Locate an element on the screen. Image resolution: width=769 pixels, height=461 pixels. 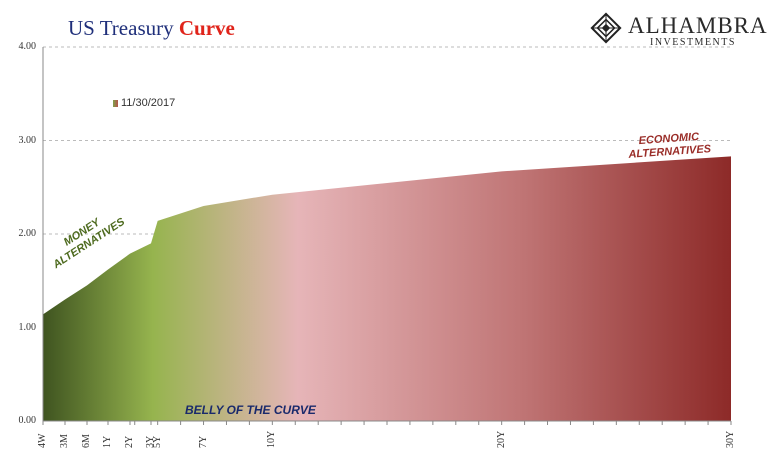
chart-title: US Treasury Curve is located at coordinates (151, 28).